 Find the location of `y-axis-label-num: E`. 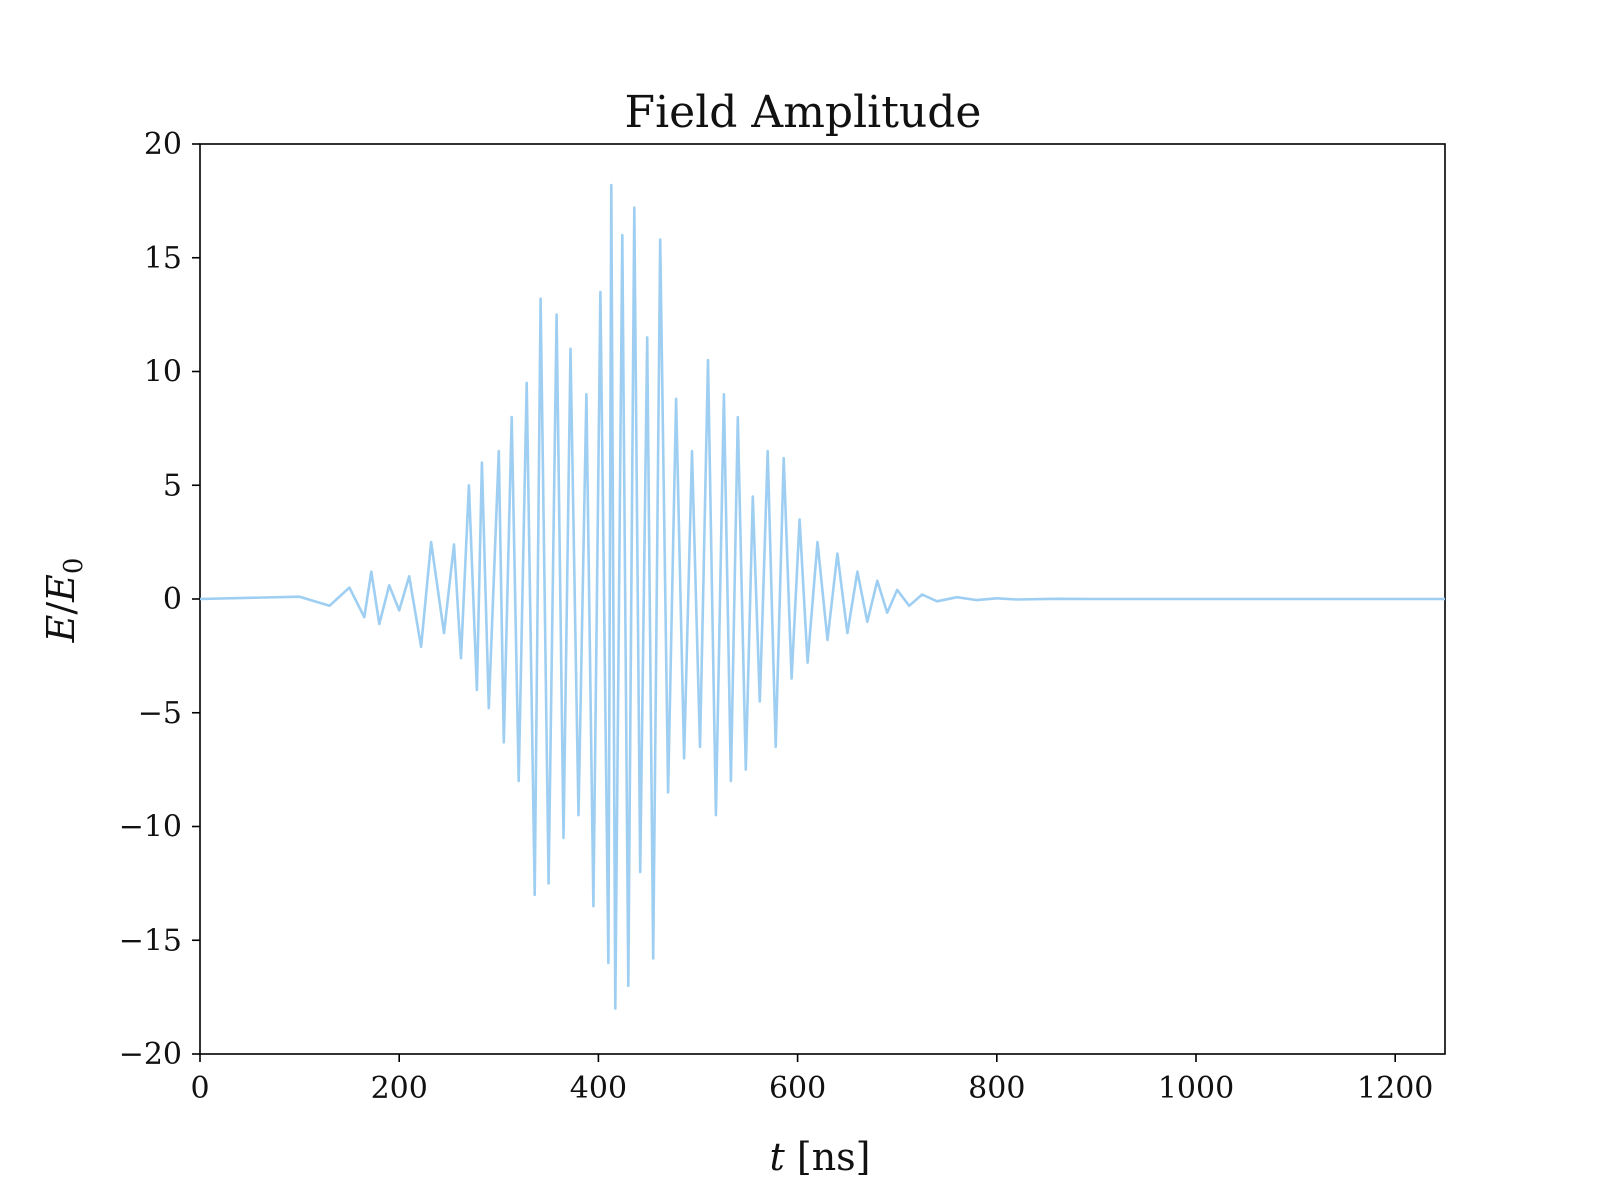

y-axis-label-num: E is located at coordinates (61, 628).